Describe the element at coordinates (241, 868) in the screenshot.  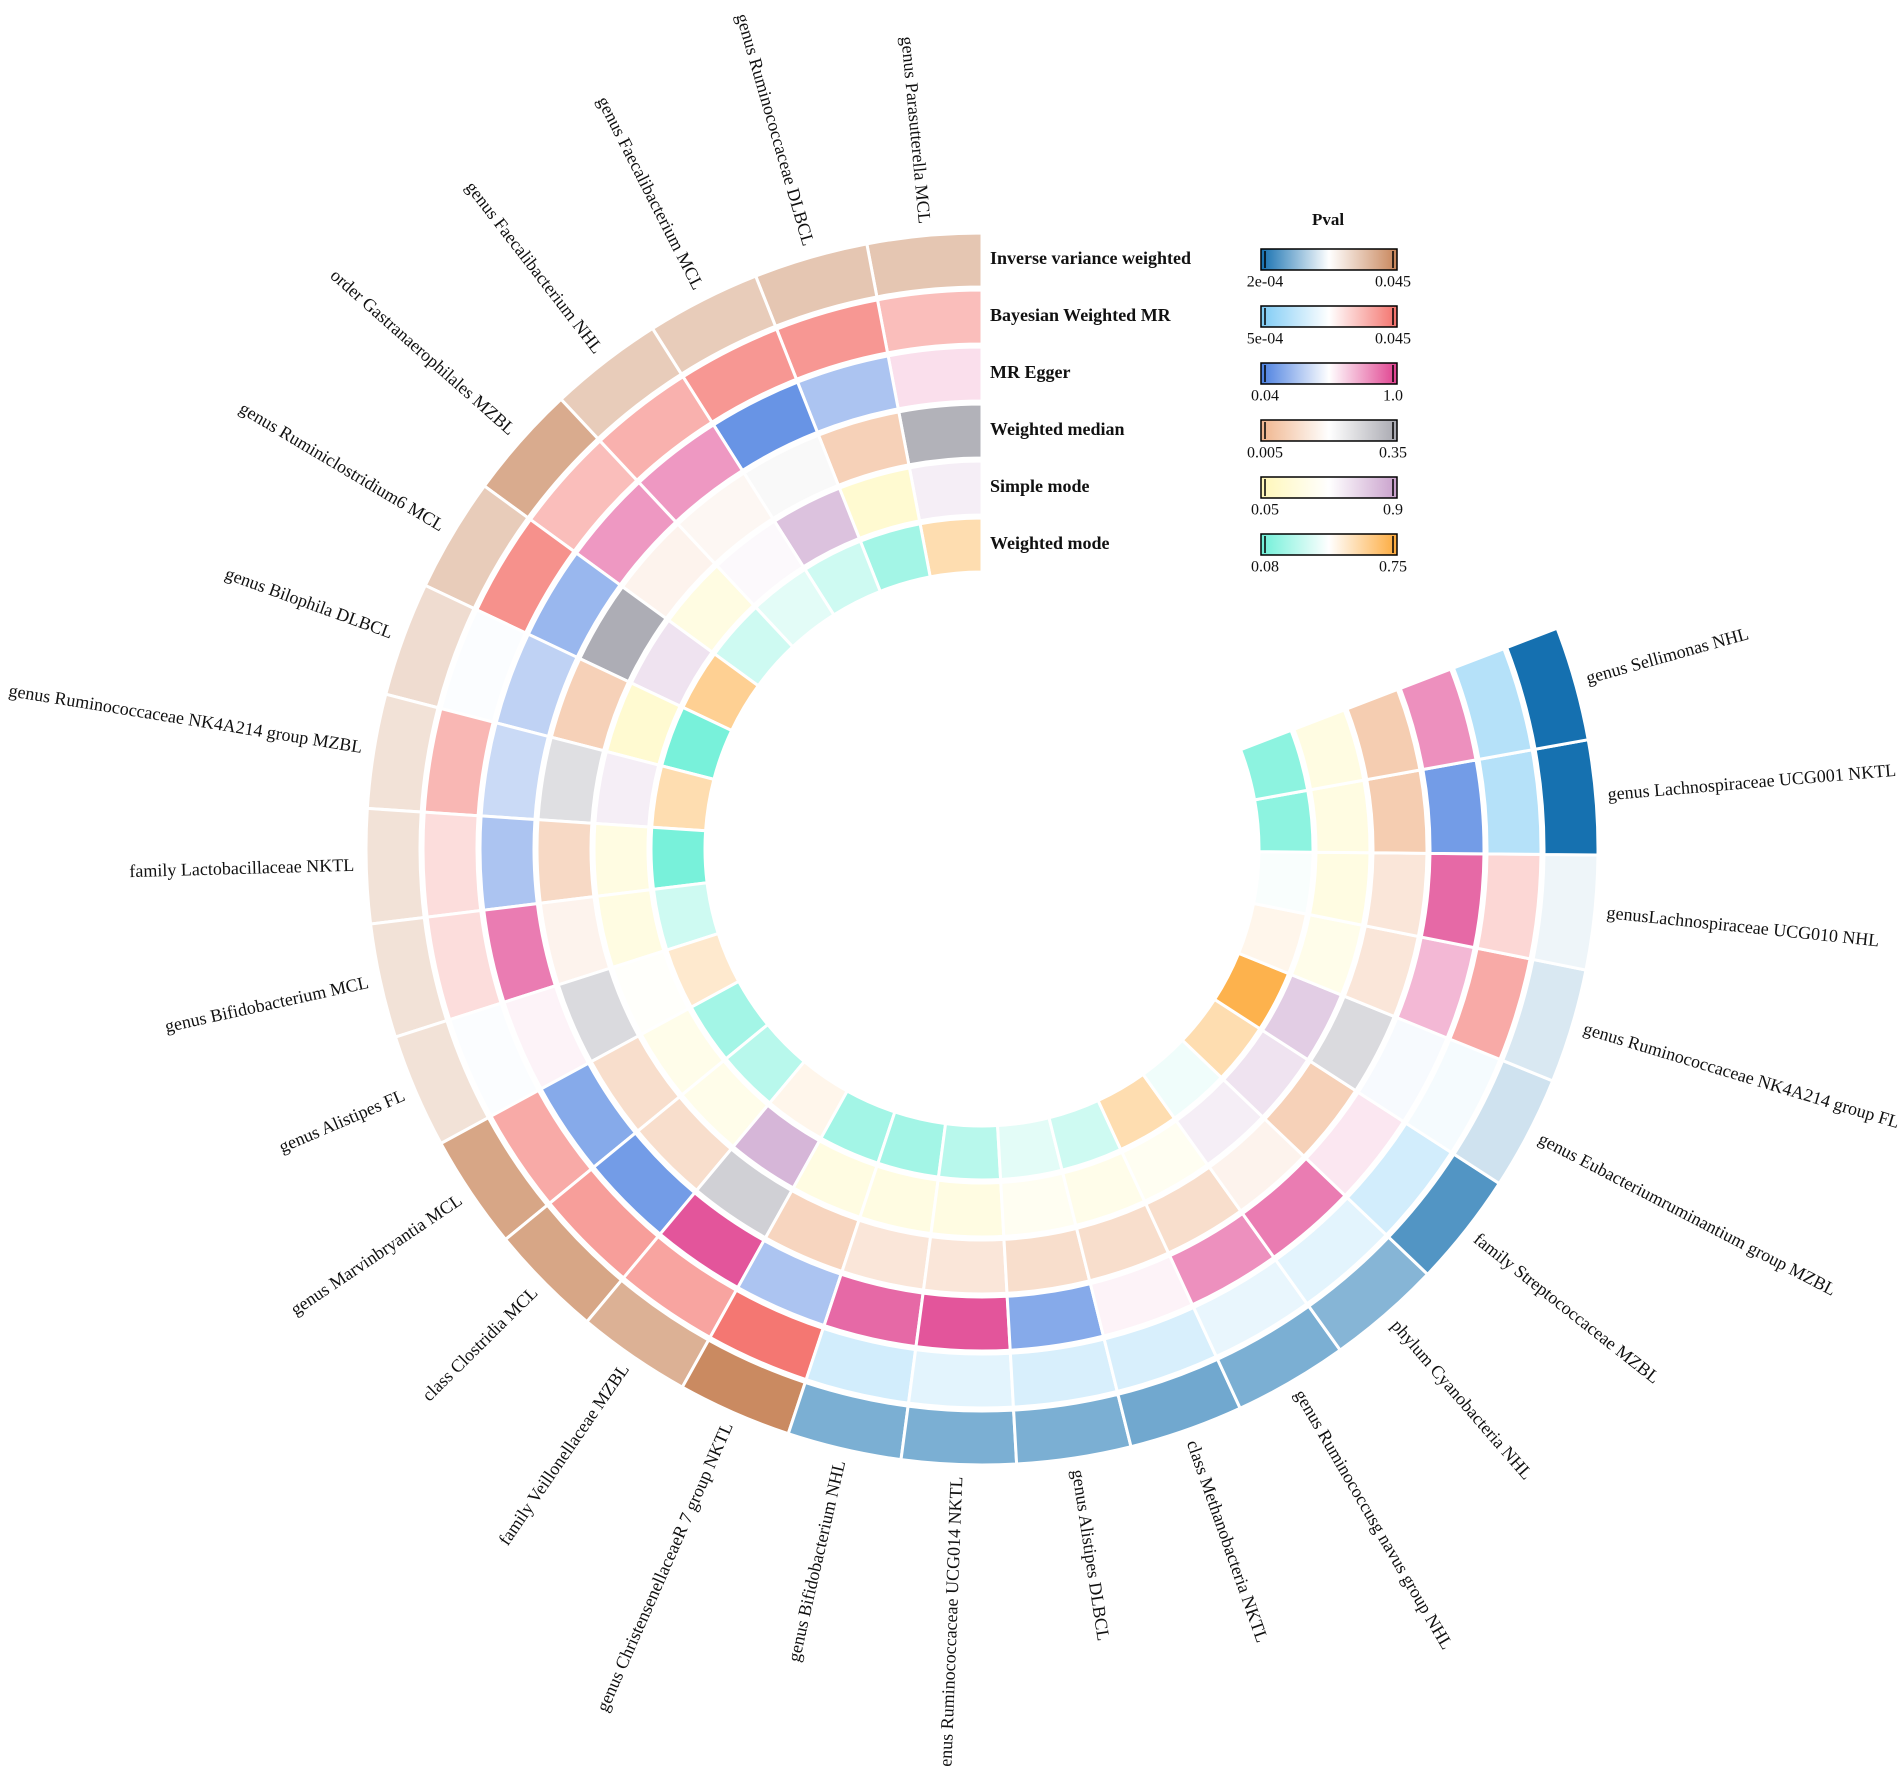
I see `sector-label: family Lactobacillaceae NKTL` at that location.